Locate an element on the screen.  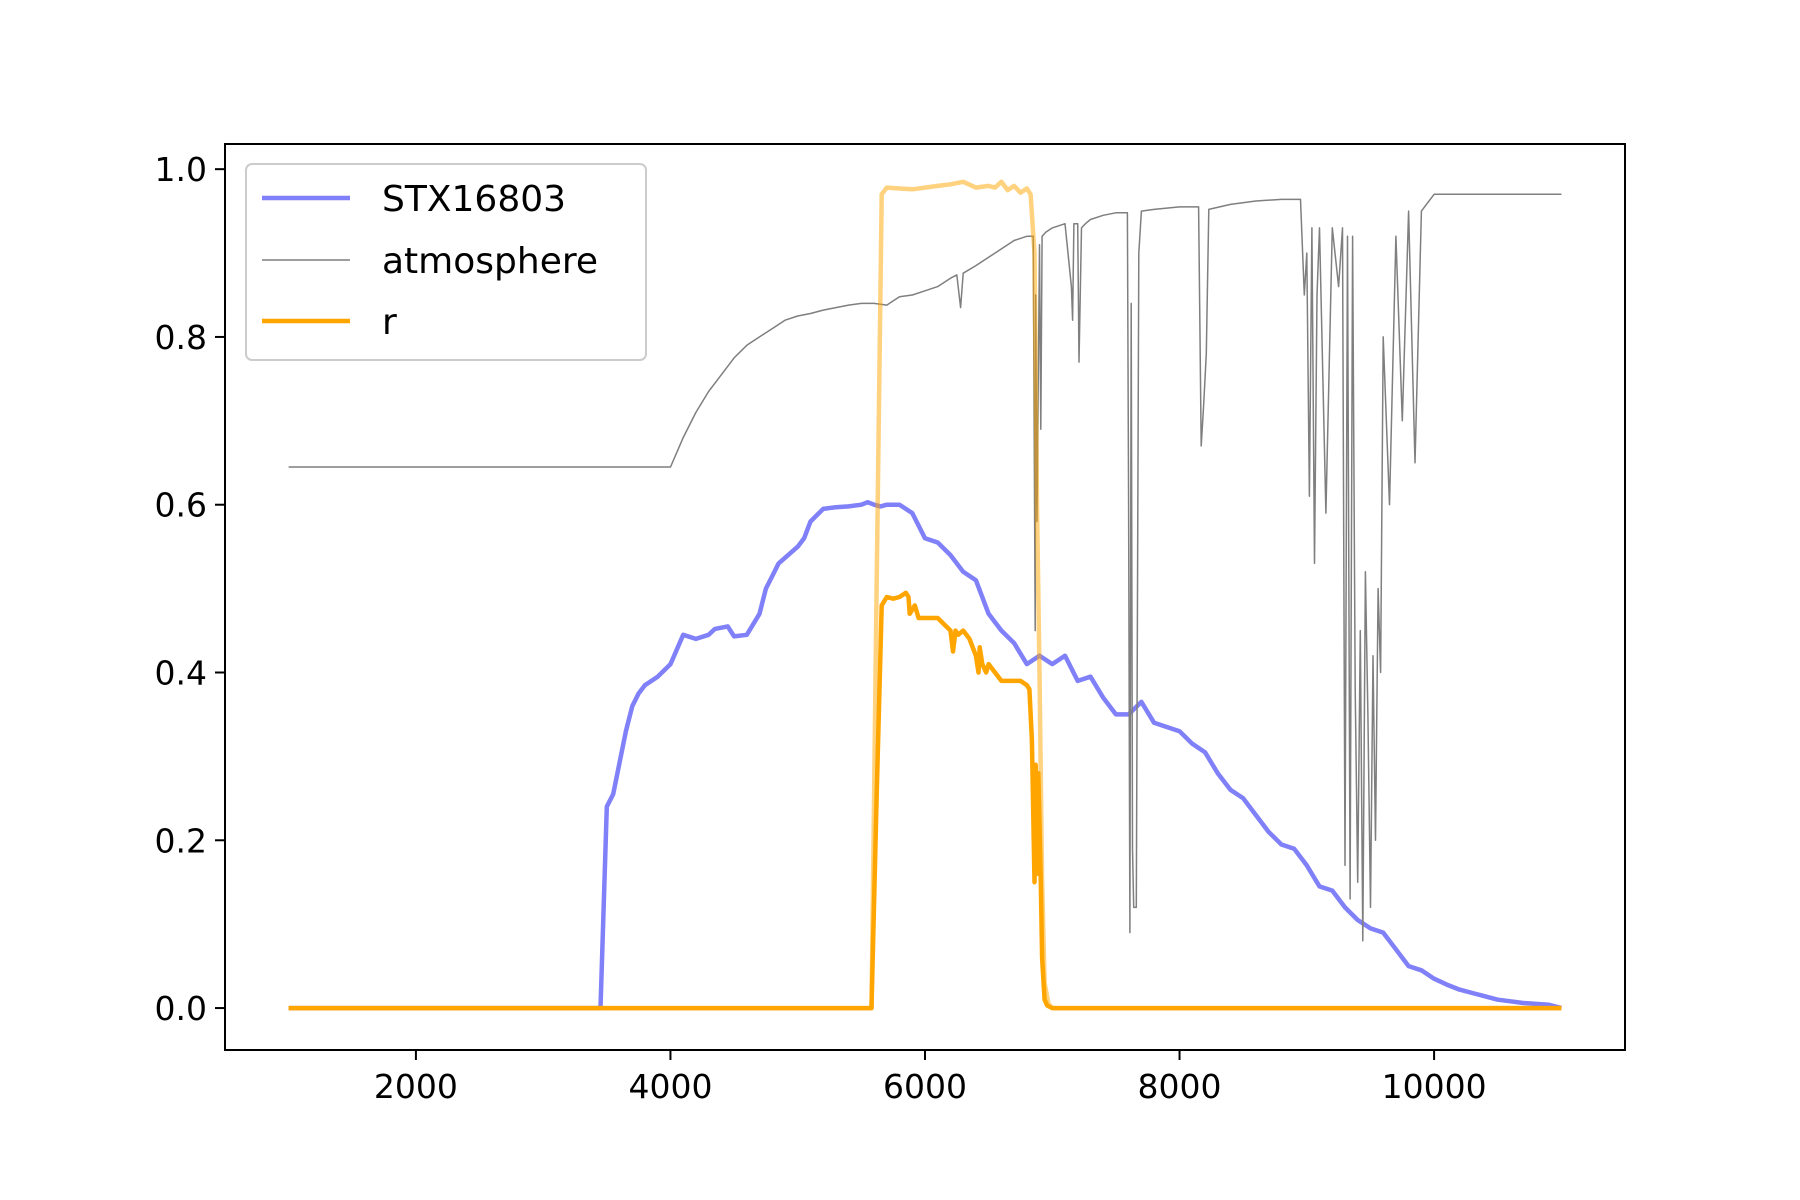
y-tick-label: 0.4 is located at coordinates (181, 673).